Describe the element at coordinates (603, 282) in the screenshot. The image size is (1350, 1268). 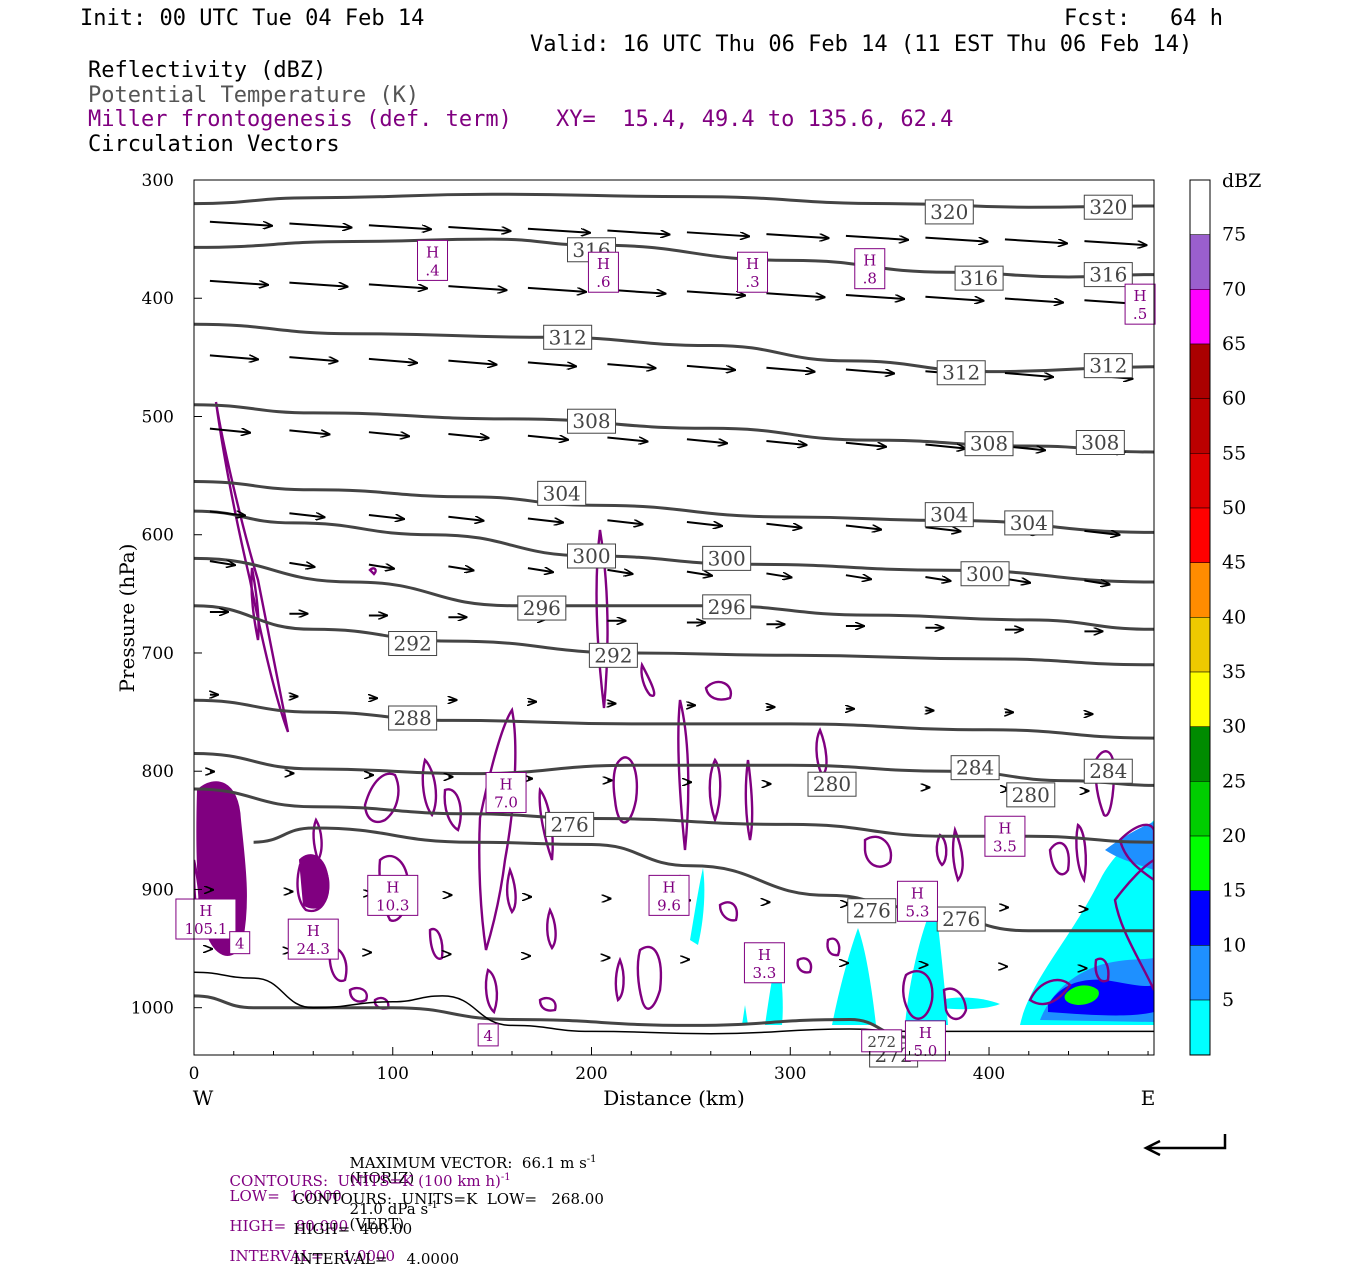
I see `fronto-max-value-1: .6` at that location.